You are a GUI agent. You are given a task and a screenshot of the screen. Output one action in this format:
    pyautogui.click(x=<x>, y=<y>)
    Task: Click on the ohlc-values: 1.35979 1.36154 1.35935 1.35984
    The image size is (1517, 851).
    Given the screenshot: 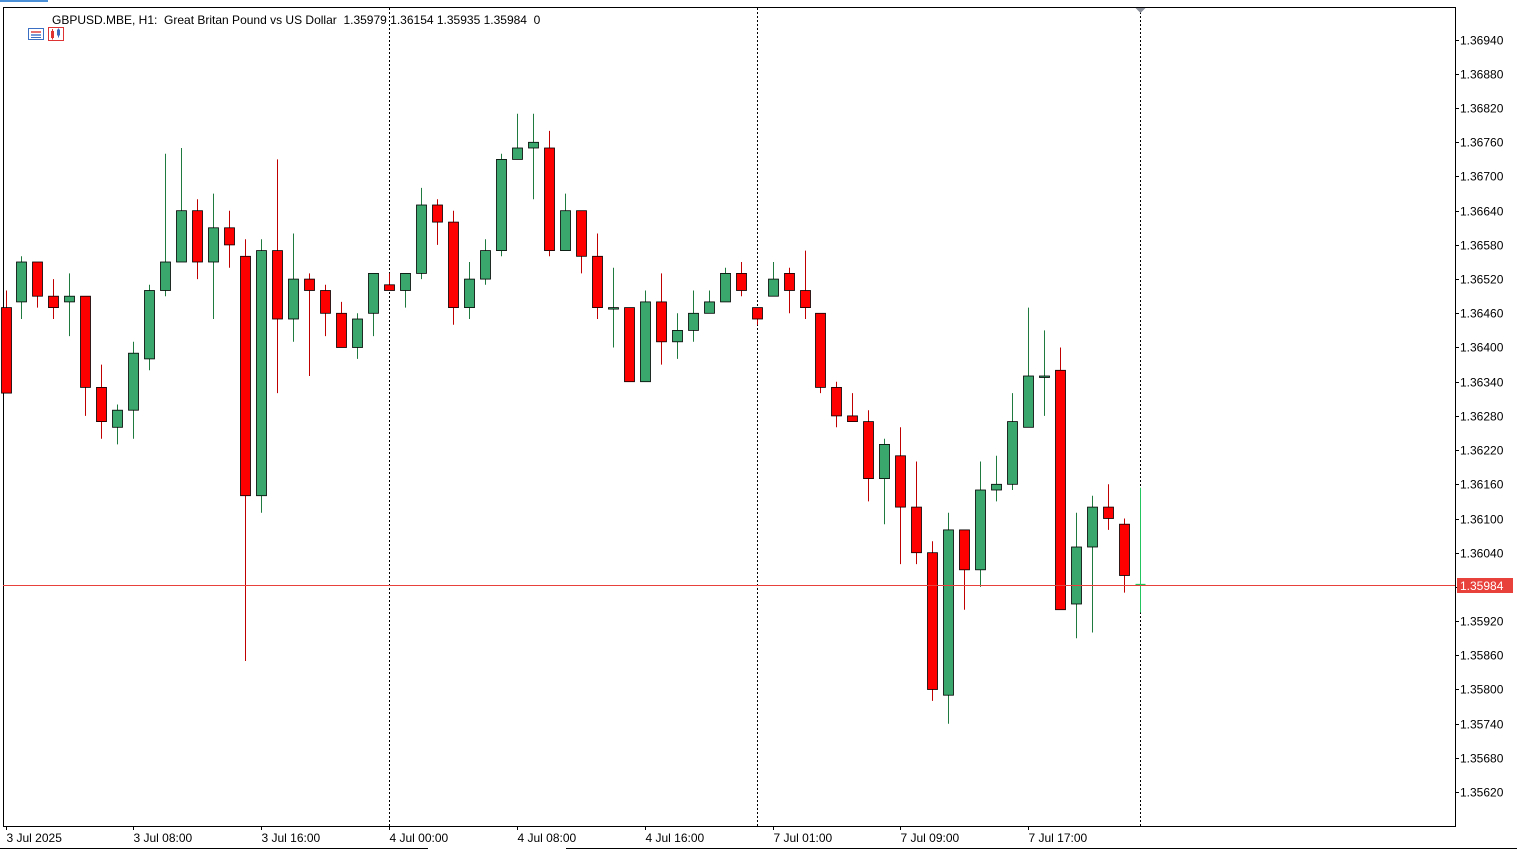 What is the action you would take?
    pyautogui.click(x=435, y=20)
    